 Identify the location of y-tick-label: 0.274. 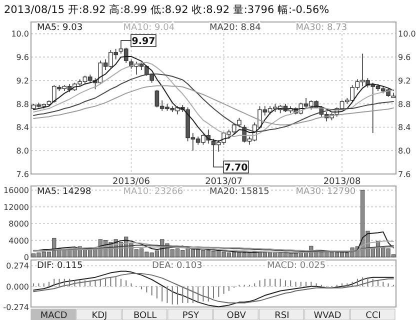
(17, 266).